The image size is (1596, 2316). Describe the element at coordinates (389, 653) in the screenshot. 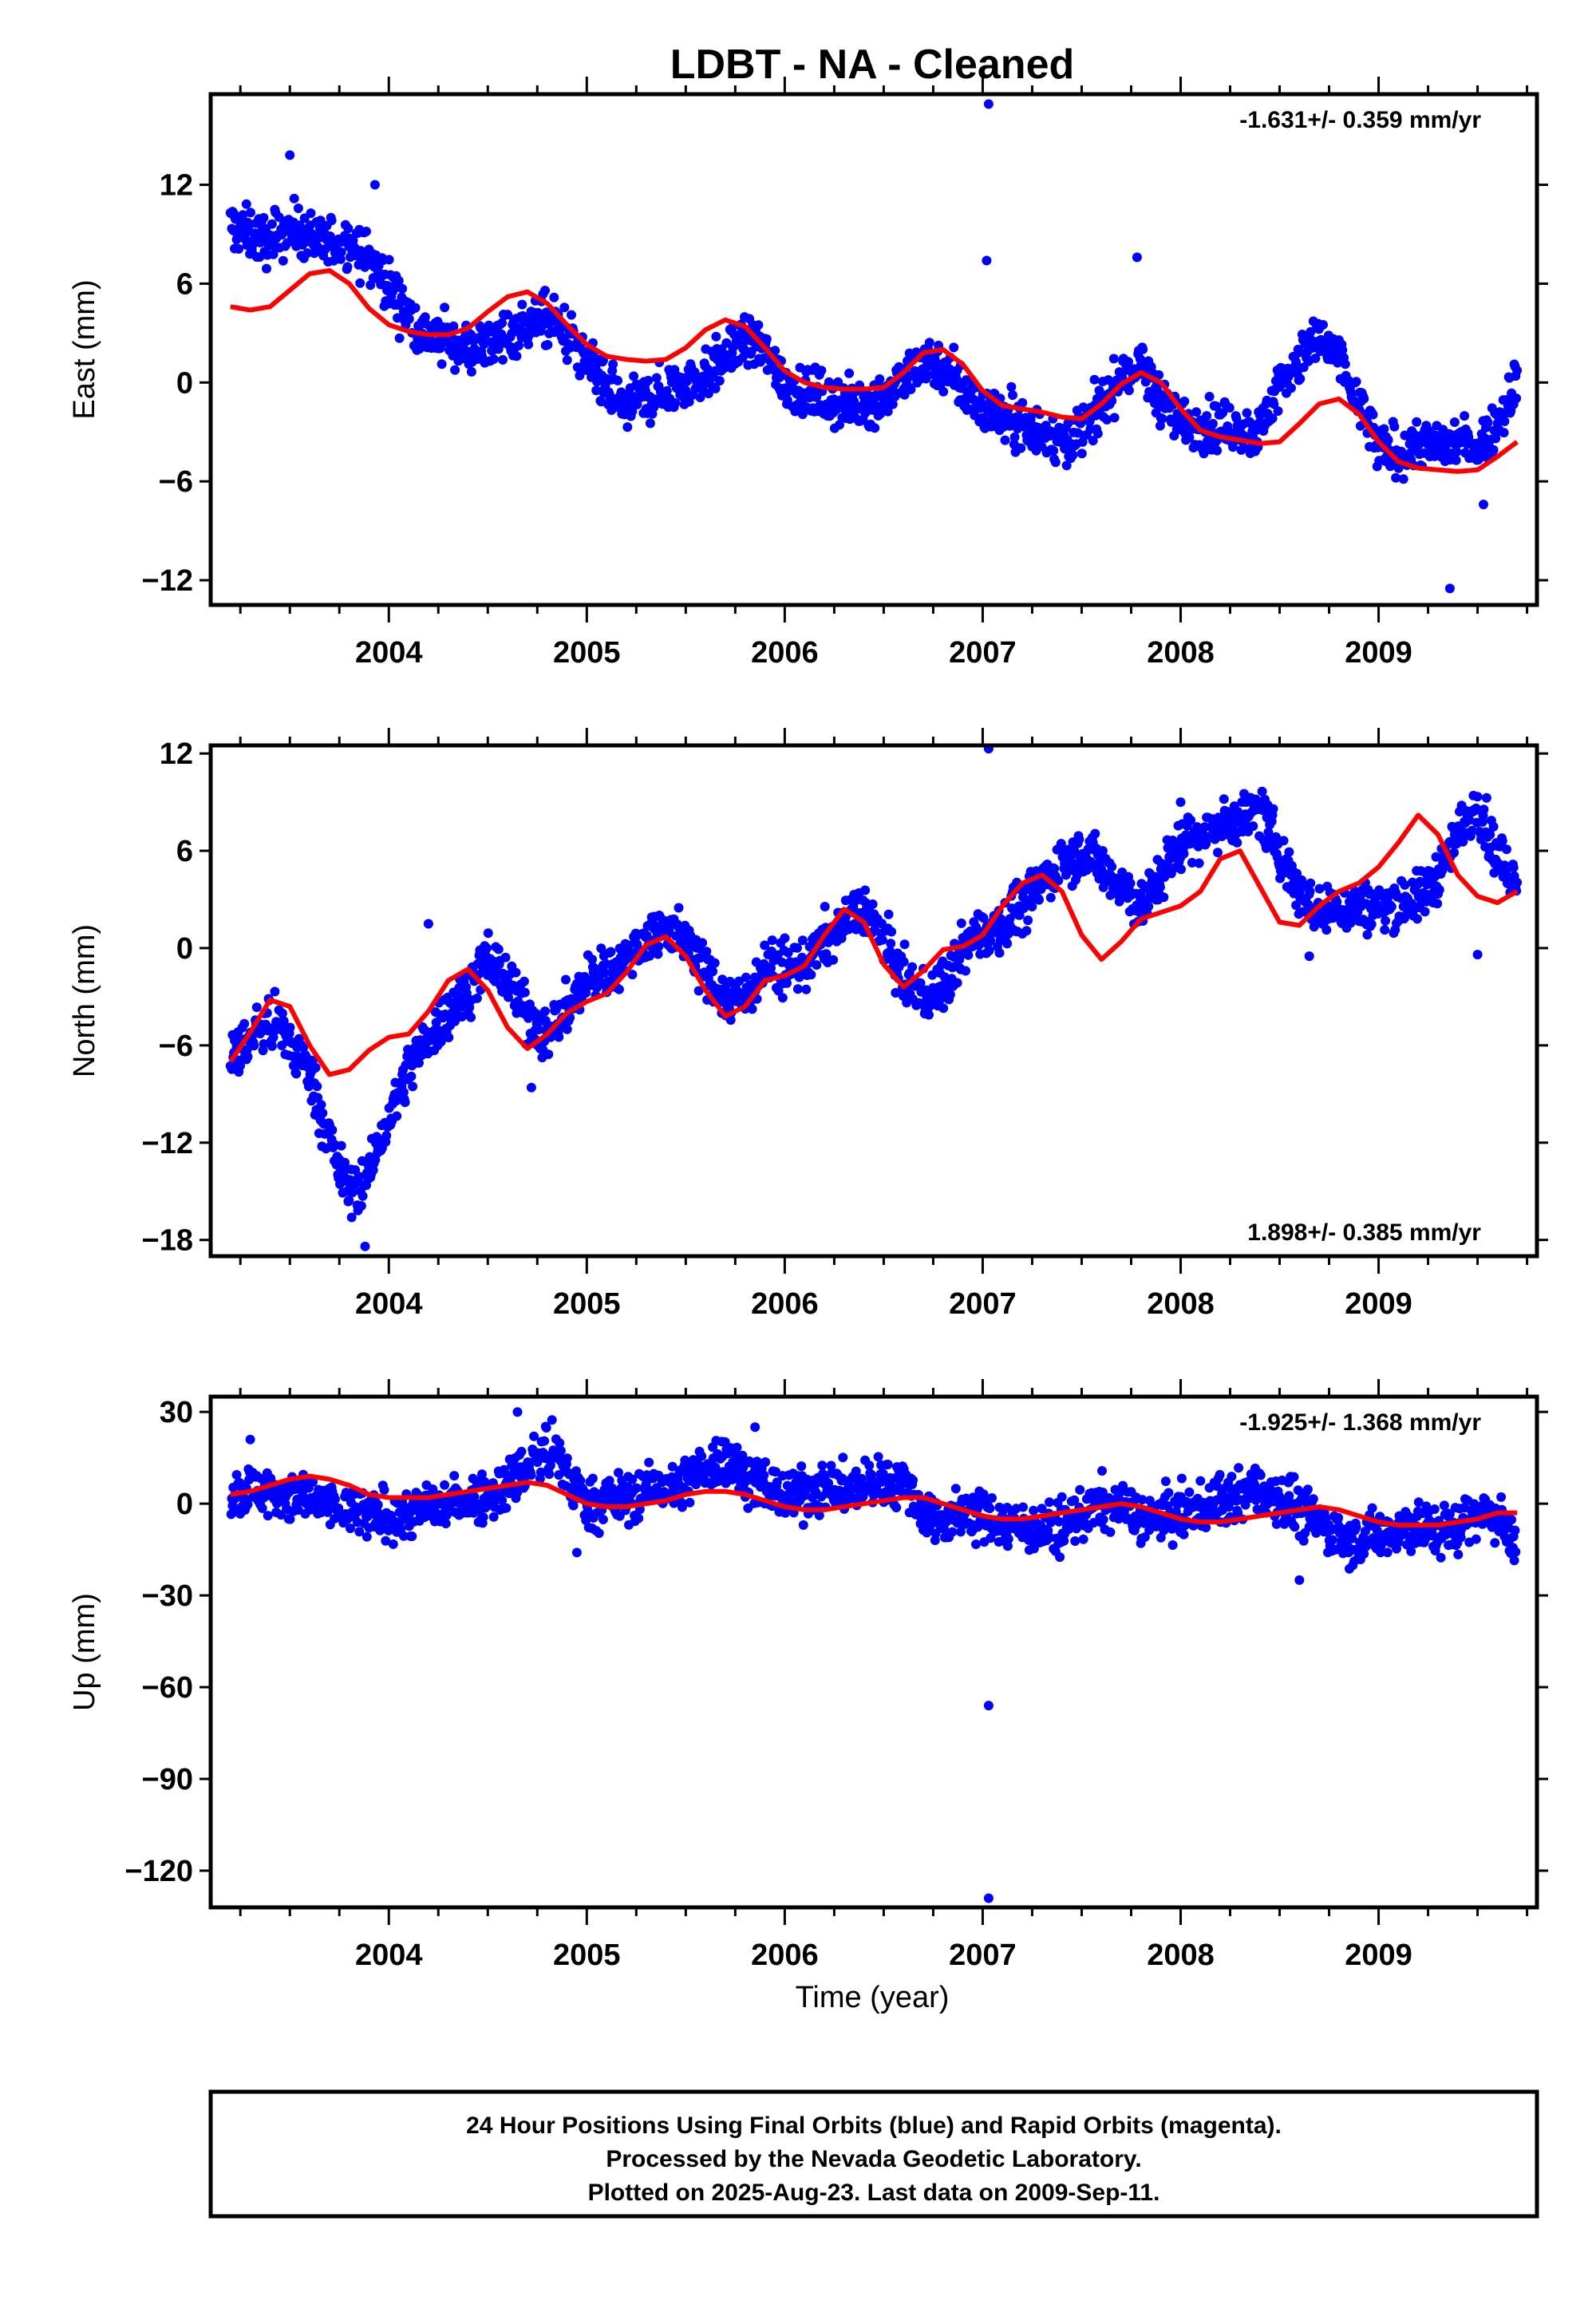

I see `x-tick-label: 2004` at that location.